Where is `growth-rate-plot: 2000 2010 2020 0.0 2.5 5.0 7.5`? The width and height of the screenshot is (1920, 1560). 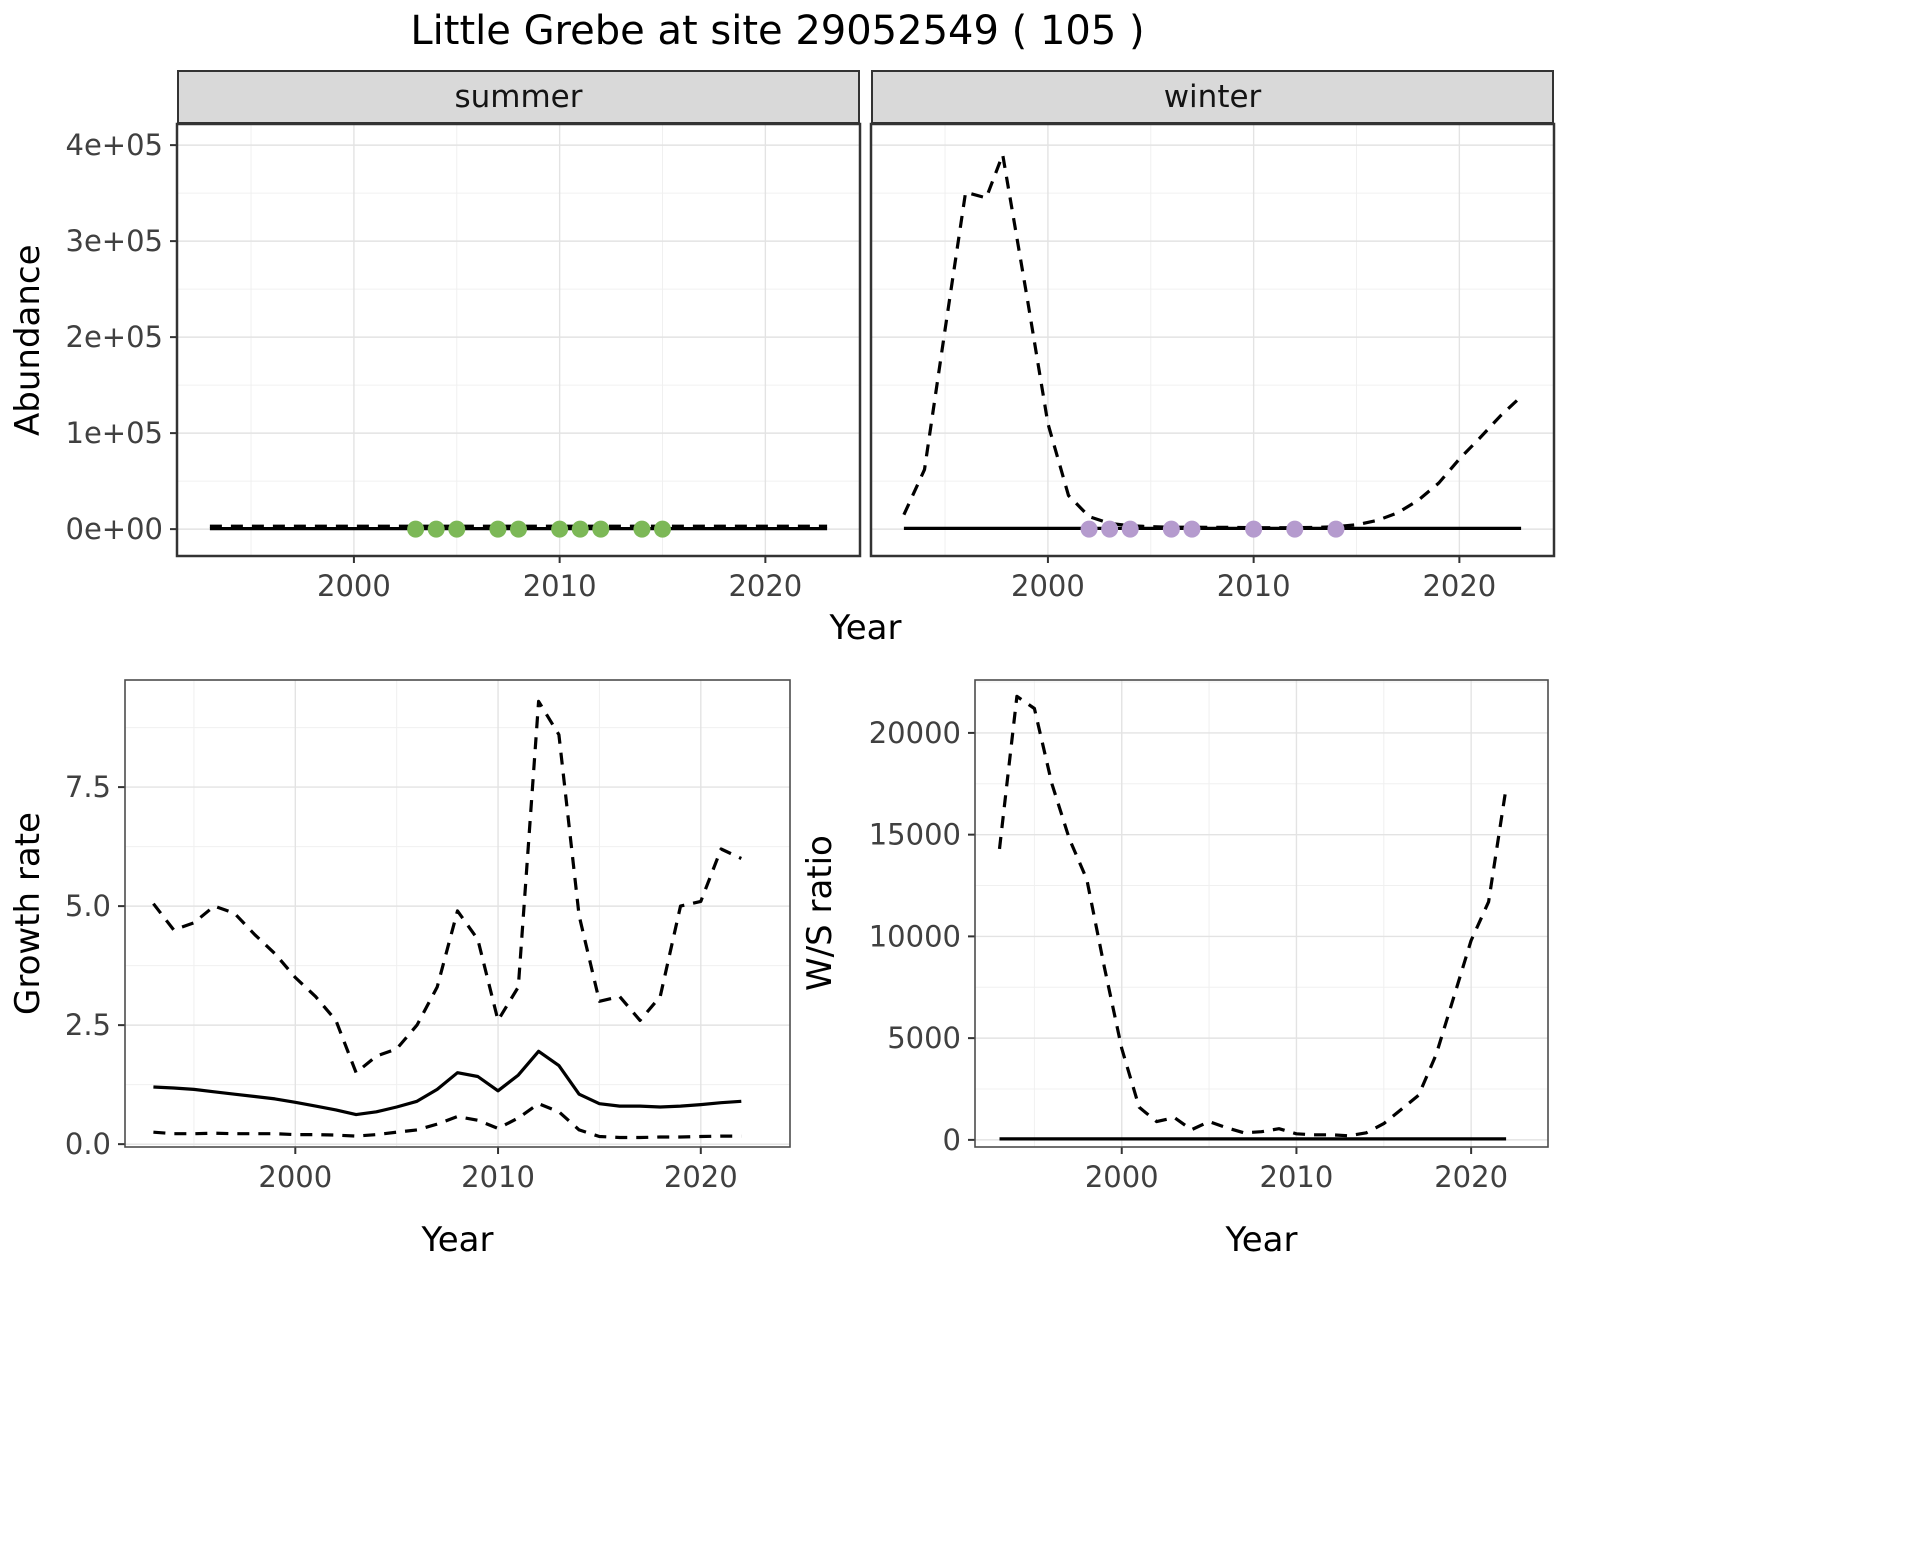
growth-rate-plot: 2000 2010 2020 0.0 2.5 5.0 7.5 is located at coordinates (428, 936).